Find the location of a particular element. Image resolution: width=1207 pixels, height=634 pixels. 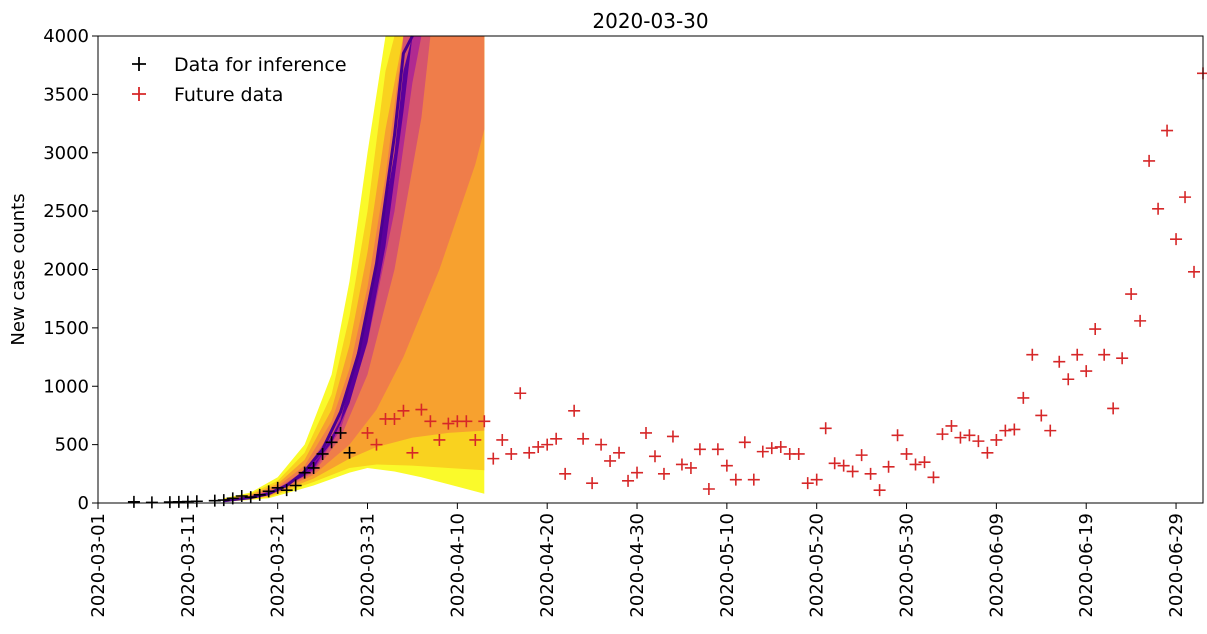

y-tick-label: 2000 is located at coordinates (66, 270).